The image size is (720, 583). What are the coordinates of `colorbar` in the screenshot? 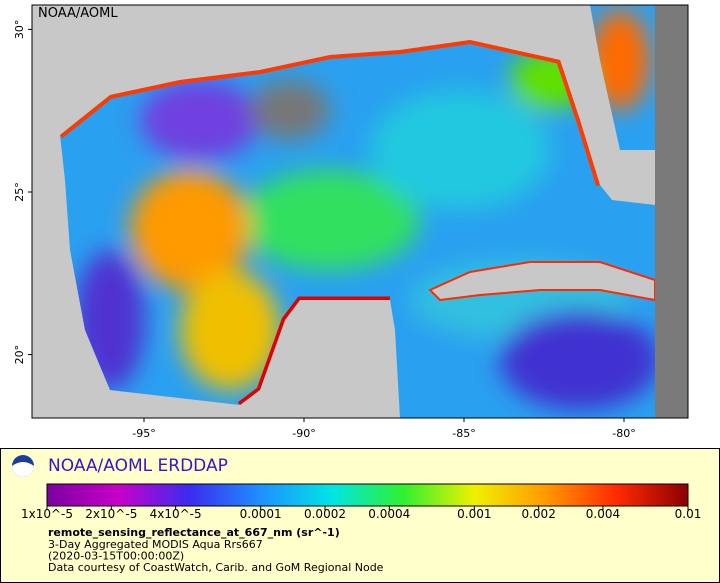 It's located at (367, 495).